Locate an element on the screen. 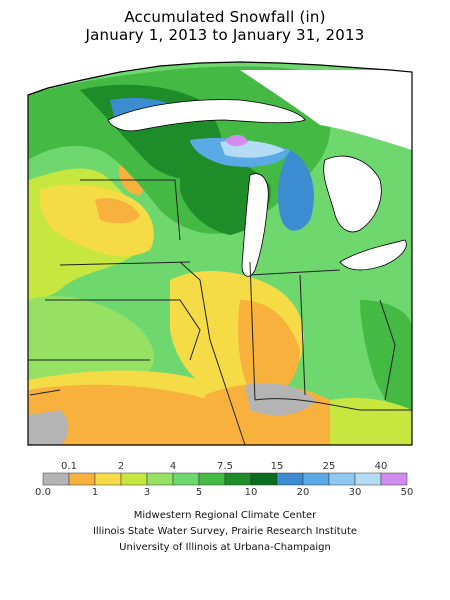 Image resolution: width=450 pixels, height=600 pixels. zone-east-green is located at coordinates (386, 360).